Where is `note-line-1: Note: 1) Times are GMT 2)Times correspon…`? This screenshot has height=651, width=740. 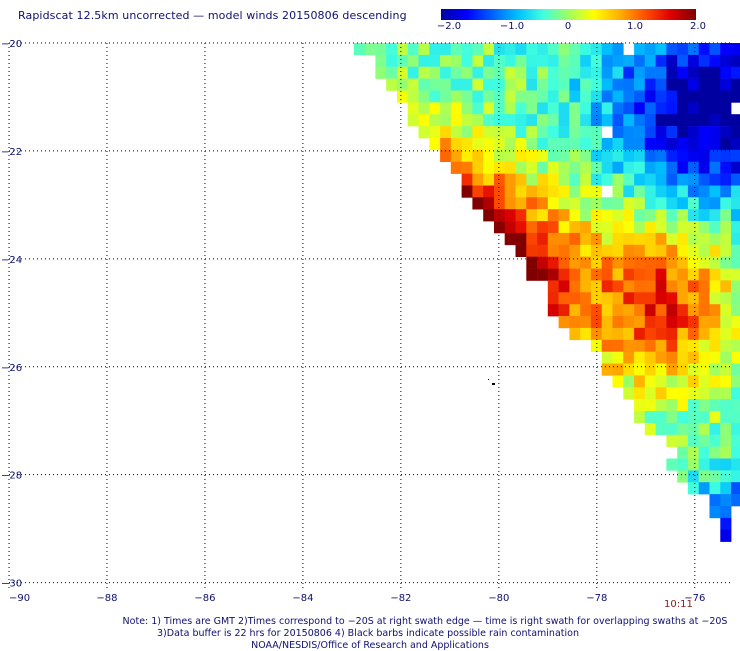
note-line-1: Note: 1) Times are GMT 2)Times correspon… is located at coordinates (425, 621).